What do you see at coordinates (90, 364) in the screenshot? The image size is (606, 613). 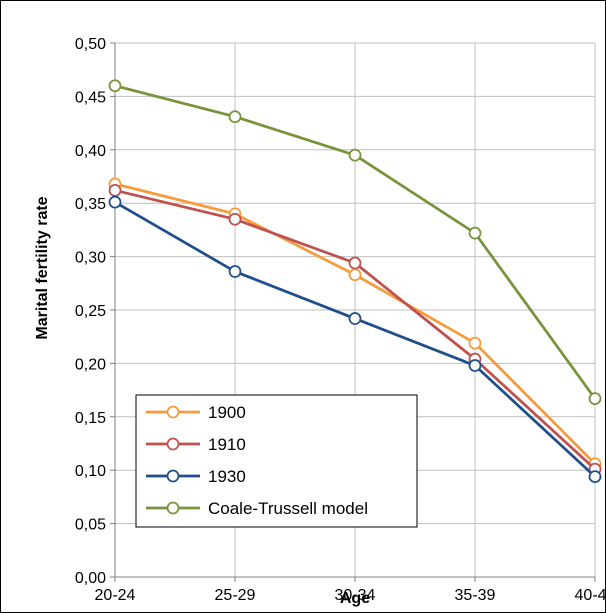 I see `y-tick-label: 0,20` at bounding box center [90, 364].